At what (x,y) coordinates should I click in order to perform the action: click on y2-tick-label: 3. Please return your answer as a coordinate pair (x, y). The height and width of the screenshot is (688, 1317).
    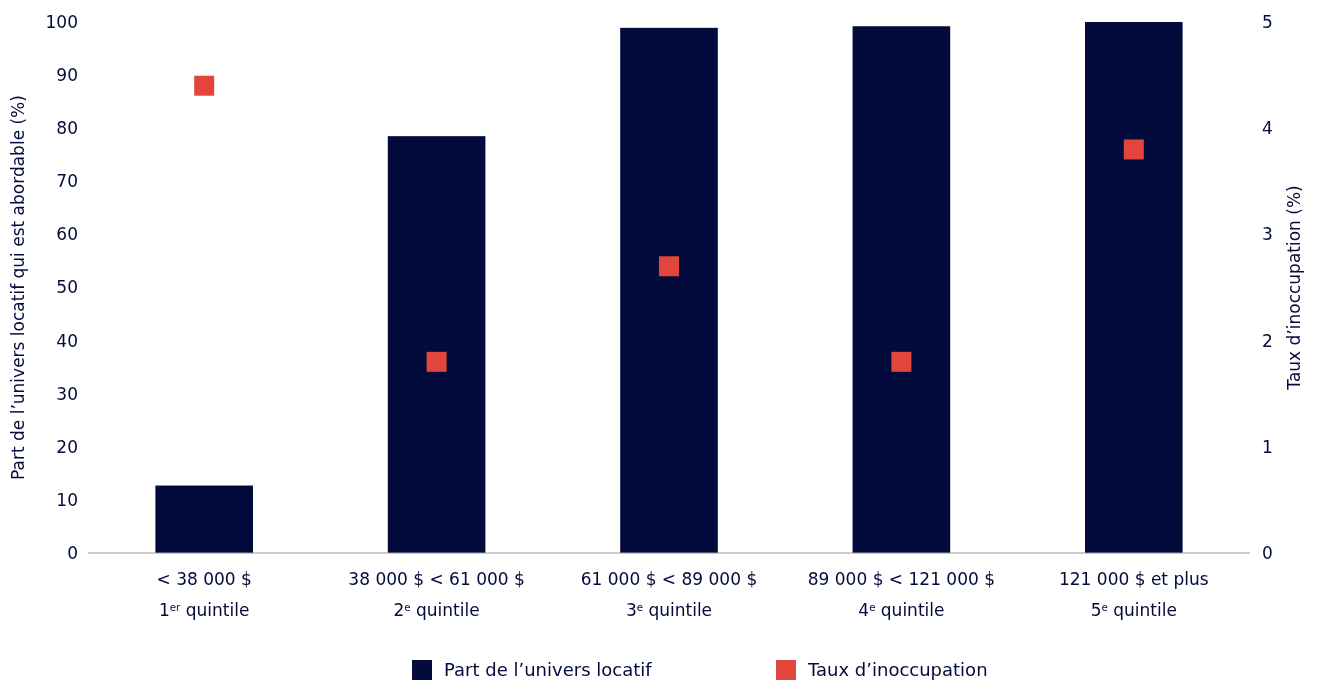
    Looking at the image, I should click on (1267, 234).